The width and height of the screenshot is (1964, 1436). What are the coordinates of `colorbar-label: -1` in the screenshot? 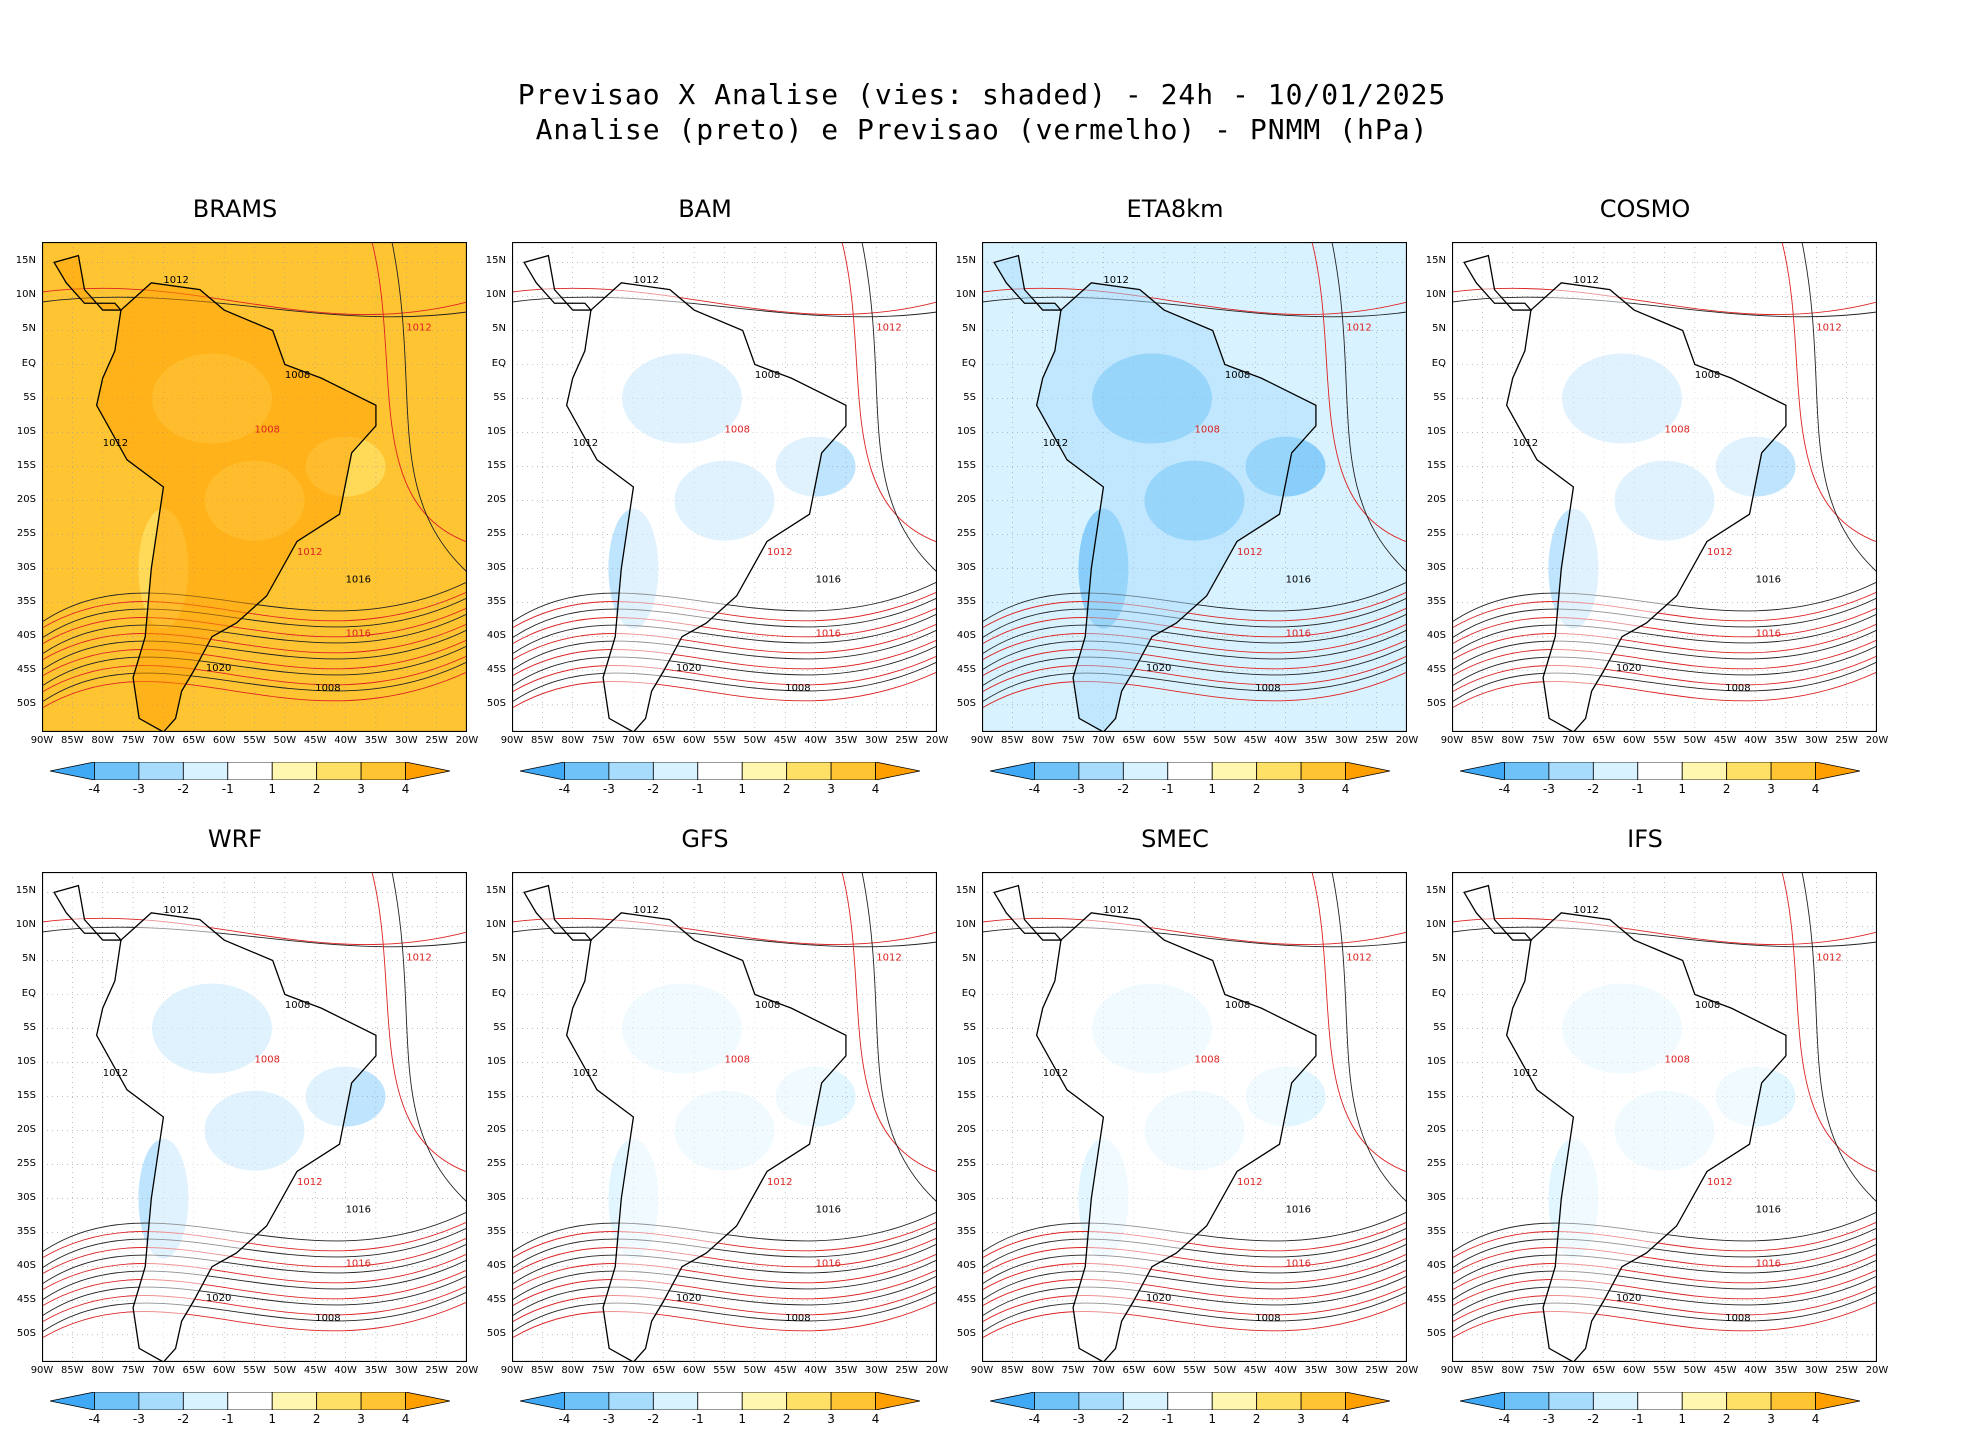 It's located at (227, 1419).